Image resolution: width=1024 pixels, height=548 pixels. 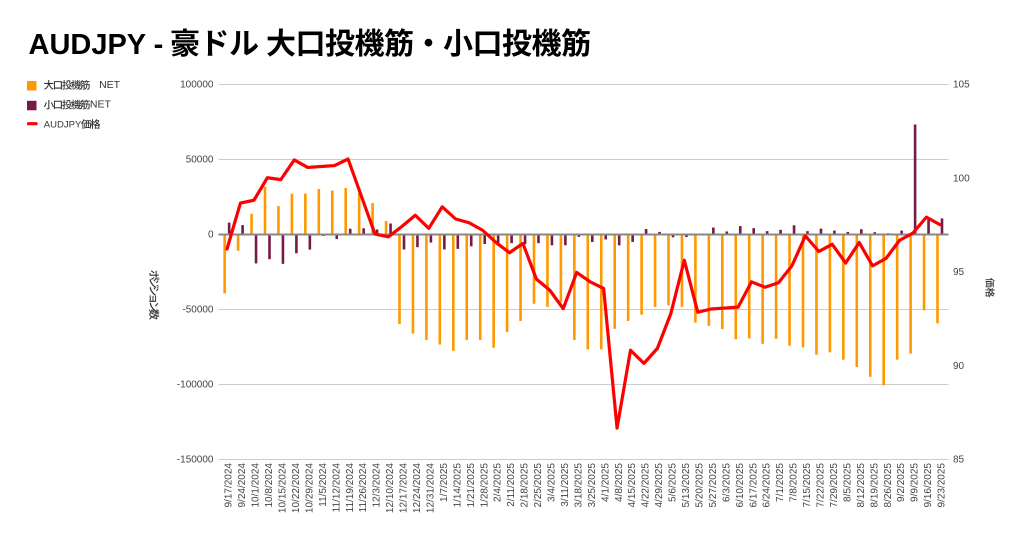 I want to click on svg-text: AUDJPY -, so click(x=96, y=45).